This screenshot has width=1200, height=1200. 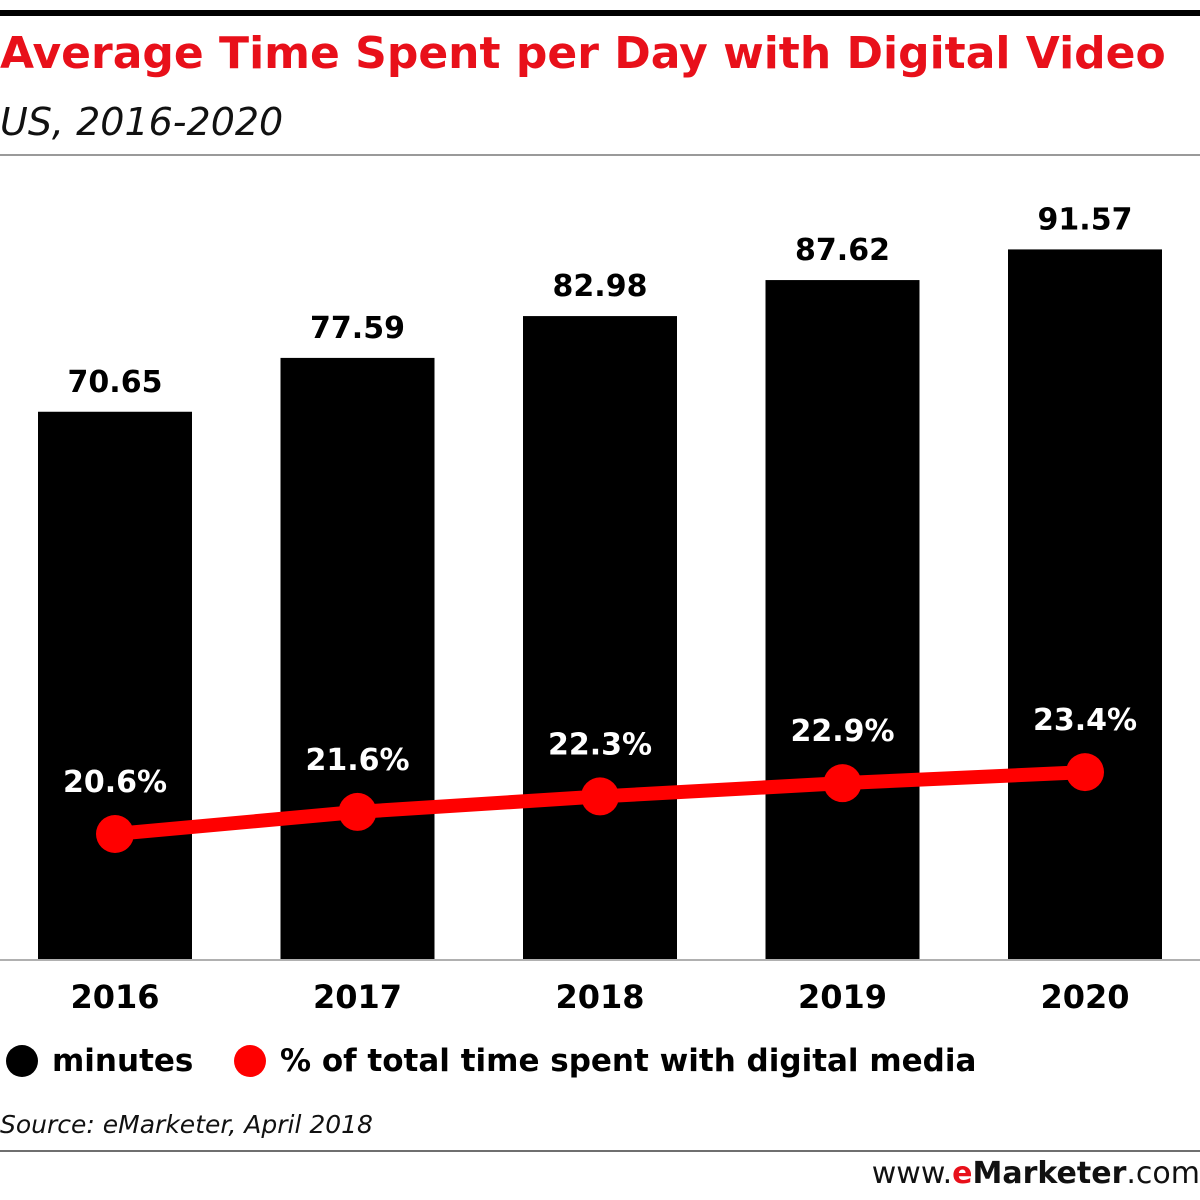 I want to click on bar-value-label-2019: 87.62, so click(x=842, y=250).